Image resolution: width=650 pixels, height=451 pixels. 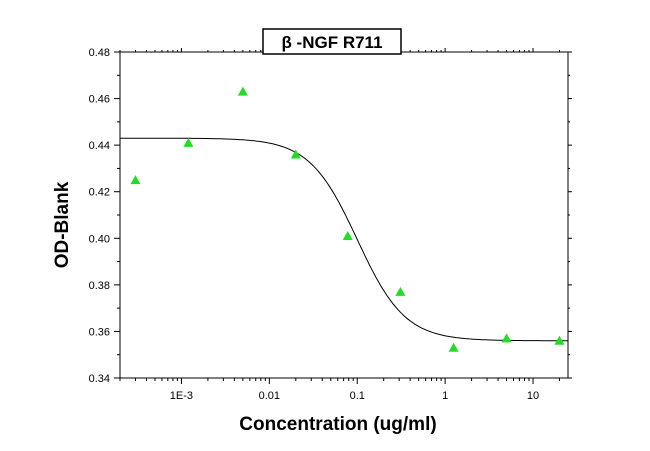 I want to click on x-tick-label: 1, so click(x=445, y=396).